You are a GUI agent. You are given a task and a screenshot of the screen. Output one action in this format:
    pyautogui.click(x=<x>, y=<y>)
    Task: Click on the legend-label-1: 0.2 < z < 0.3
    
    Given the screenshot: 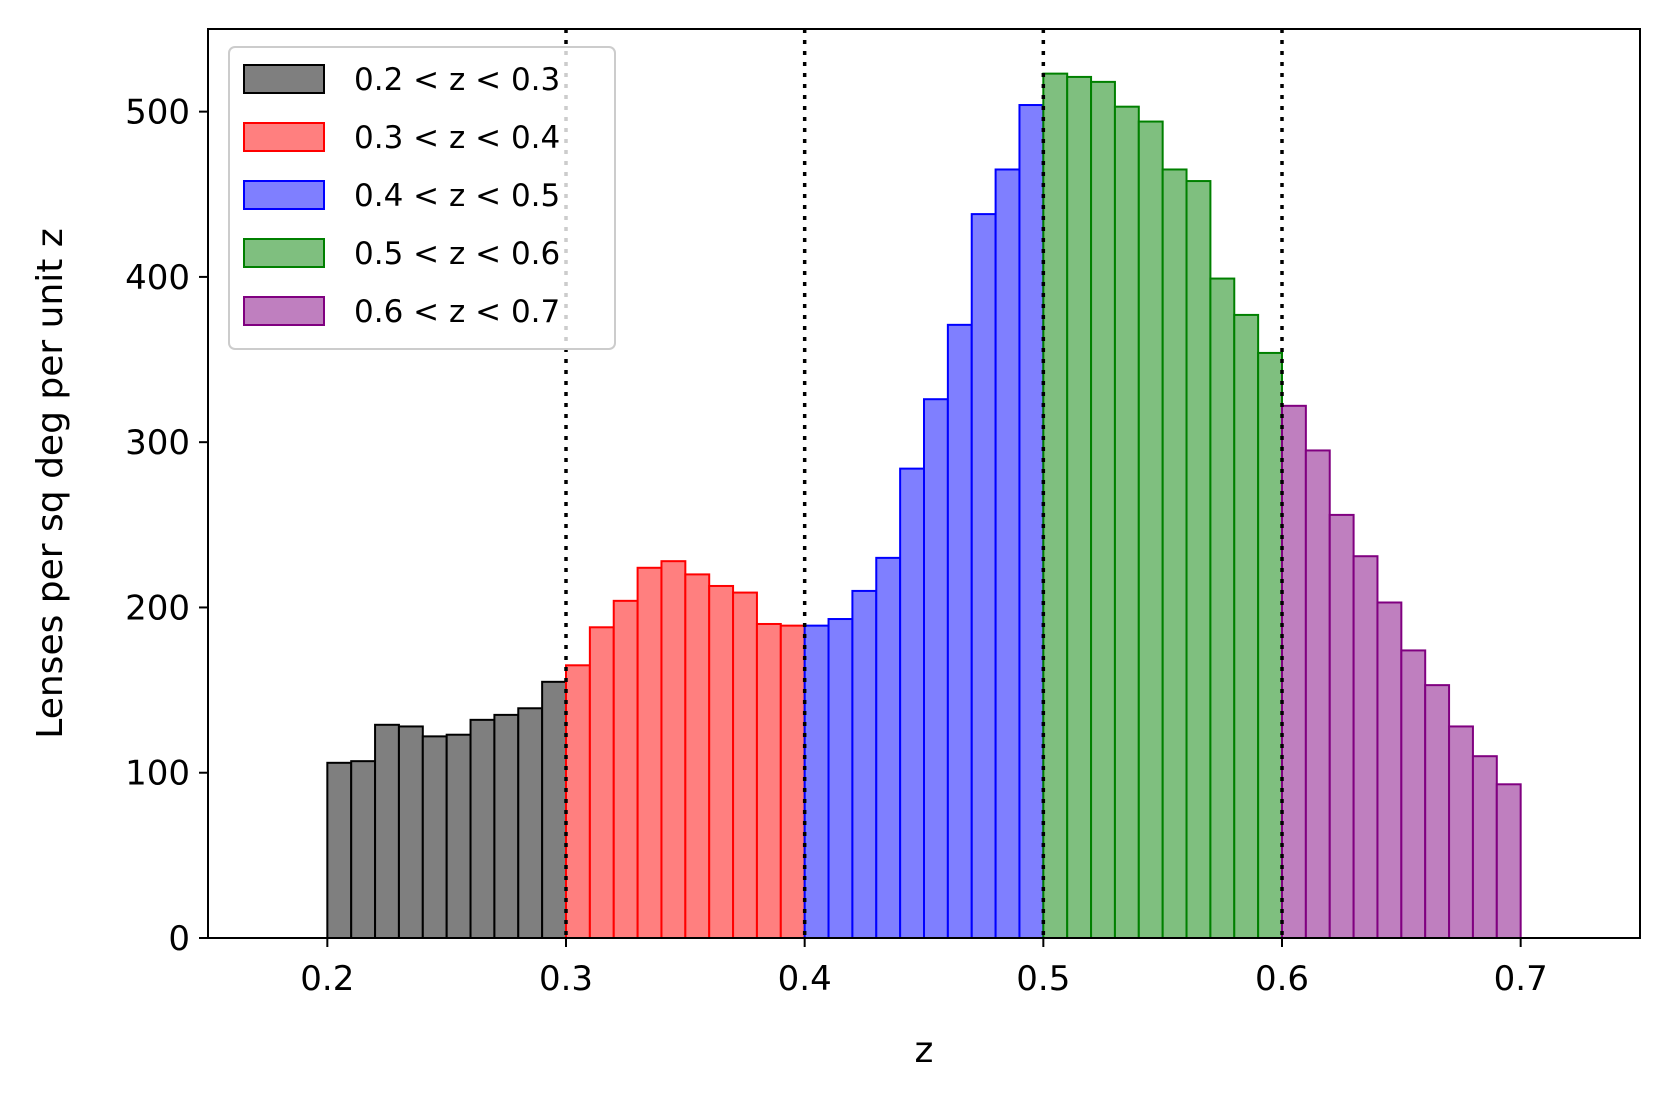 What is the action you would take?
    pyautogui.click(x=457, y=80)
    